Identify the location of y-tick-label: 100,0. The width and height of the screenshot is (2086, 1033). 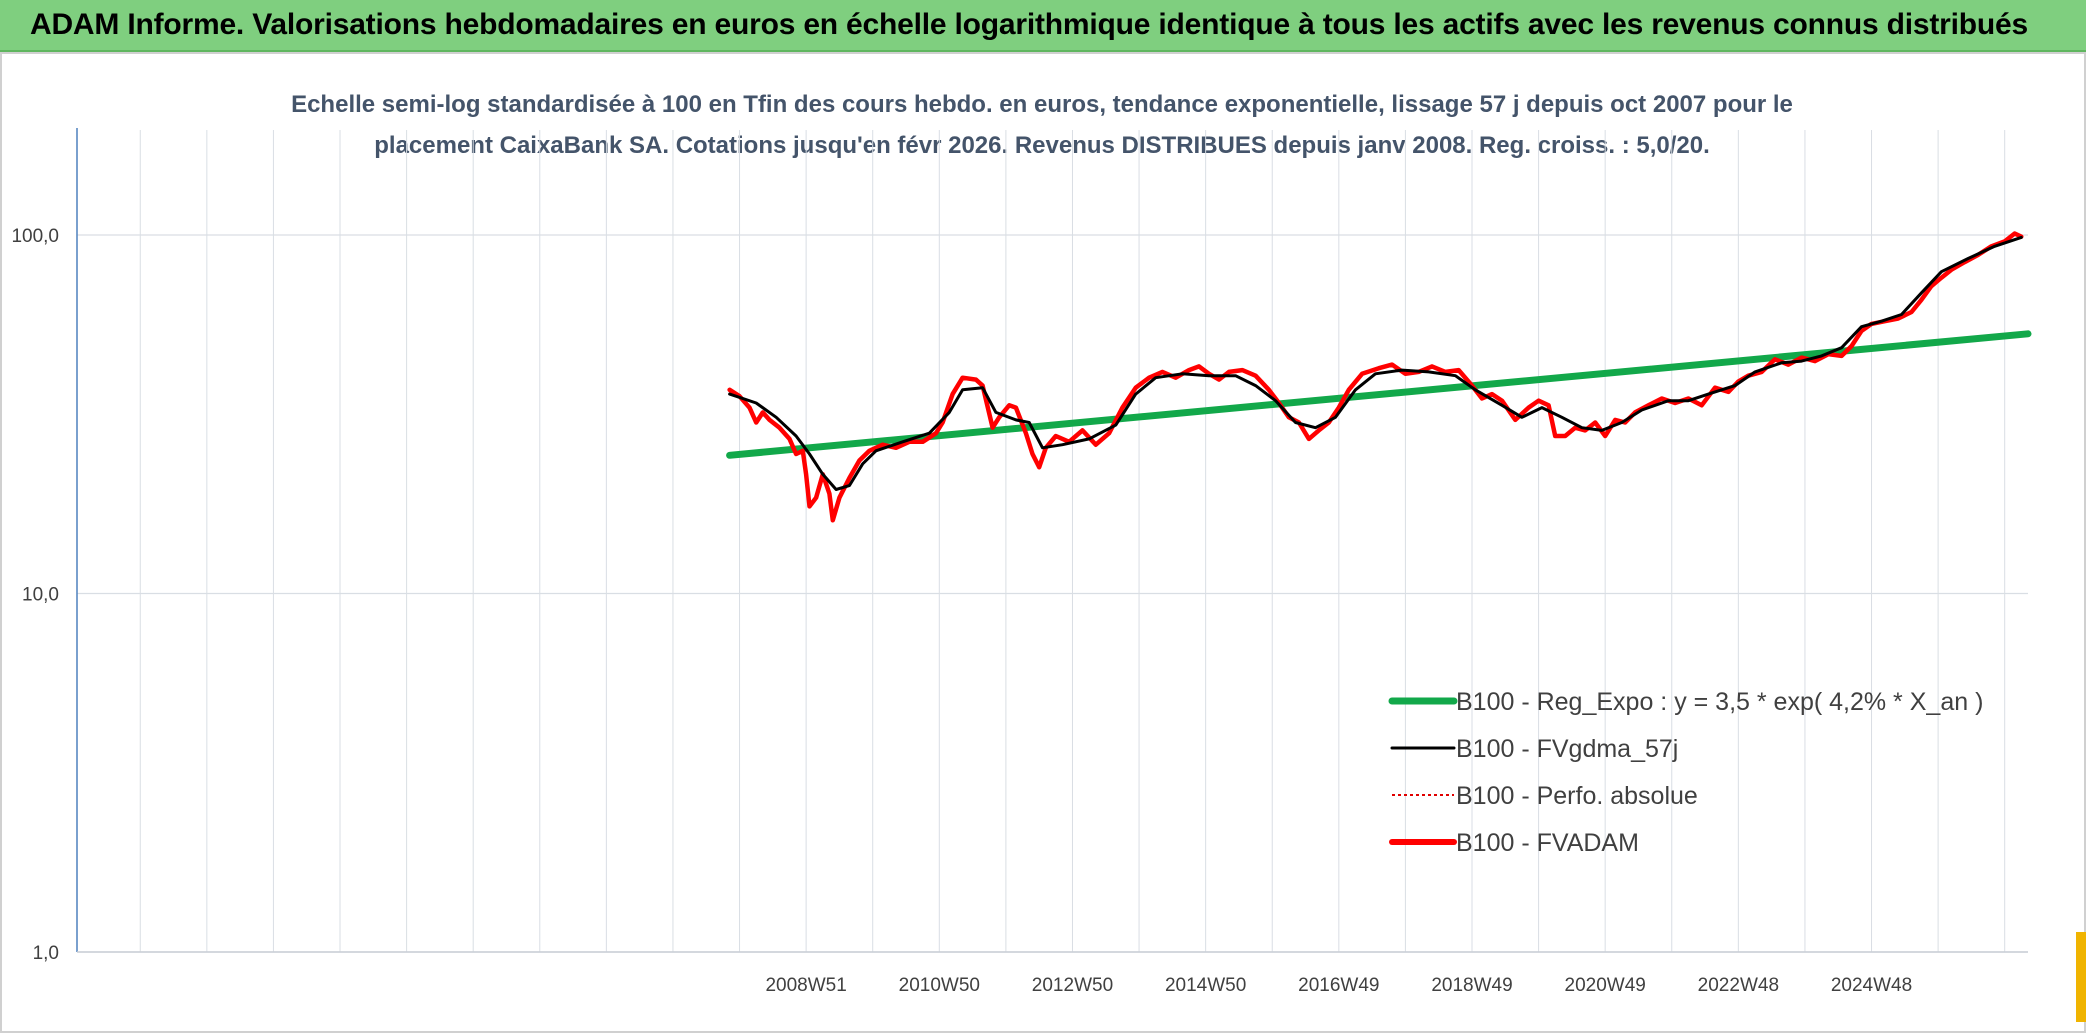
(35, 236).